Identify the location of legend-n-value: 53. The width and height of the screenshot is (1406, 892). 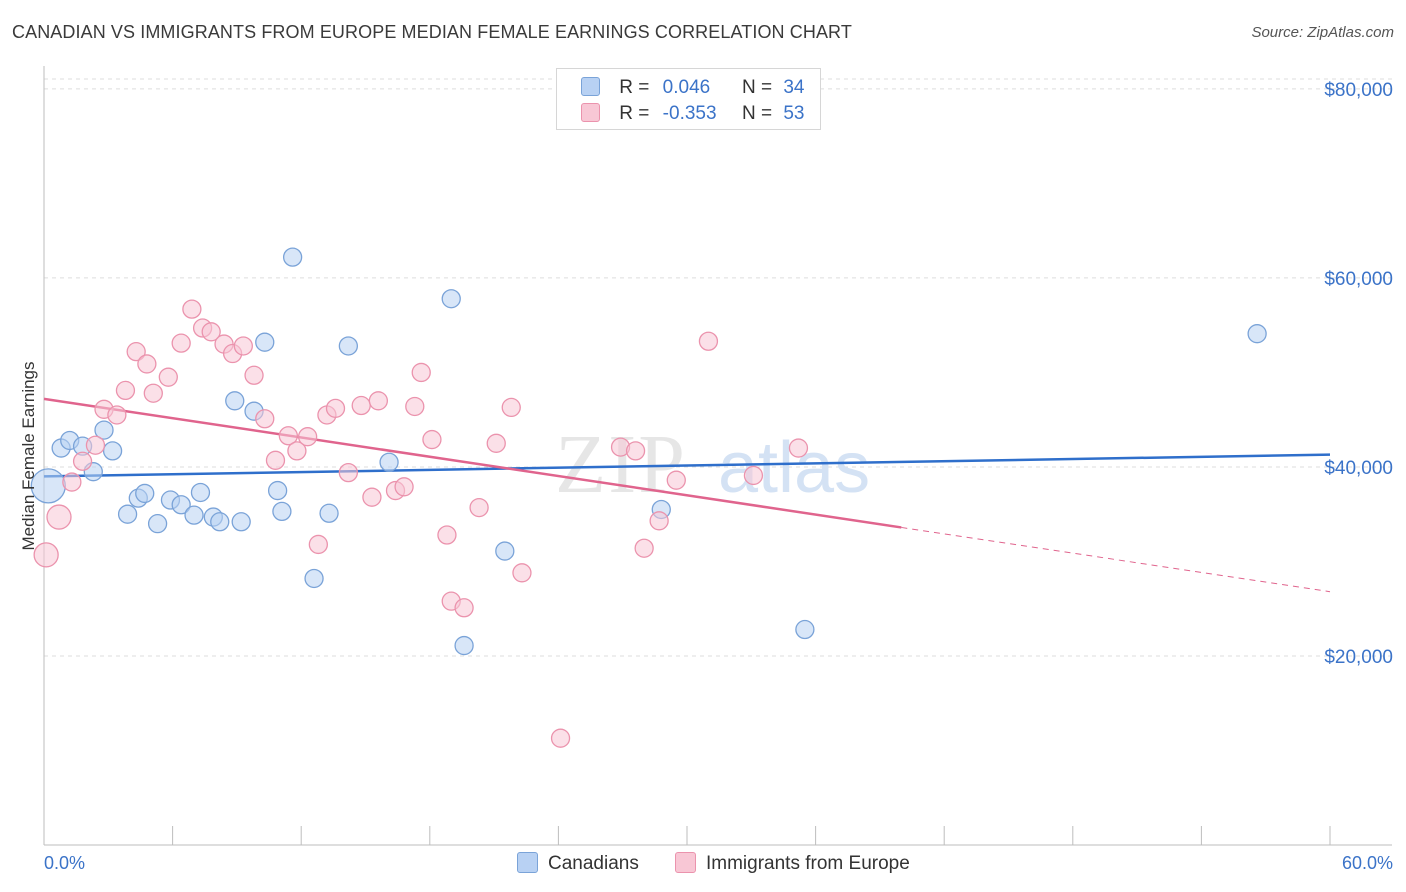
(794, 113).